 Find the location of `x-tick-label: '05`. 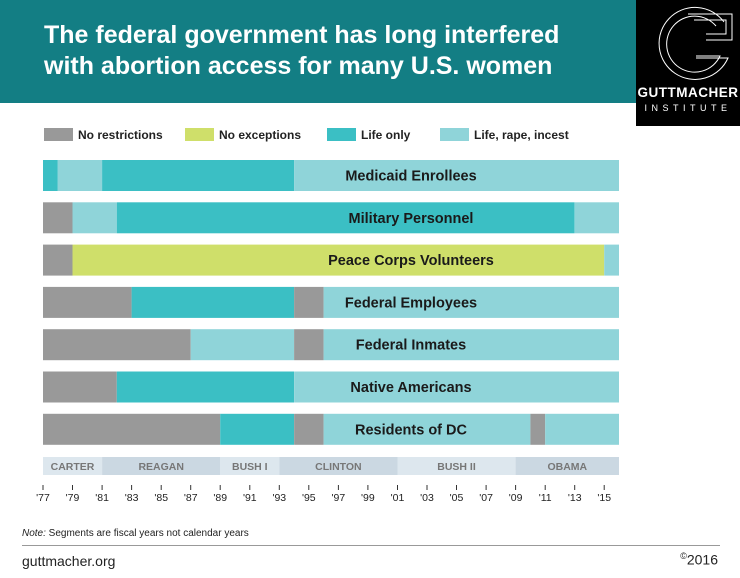

x-tick-label: '05 is located at coordinates (457, 498).